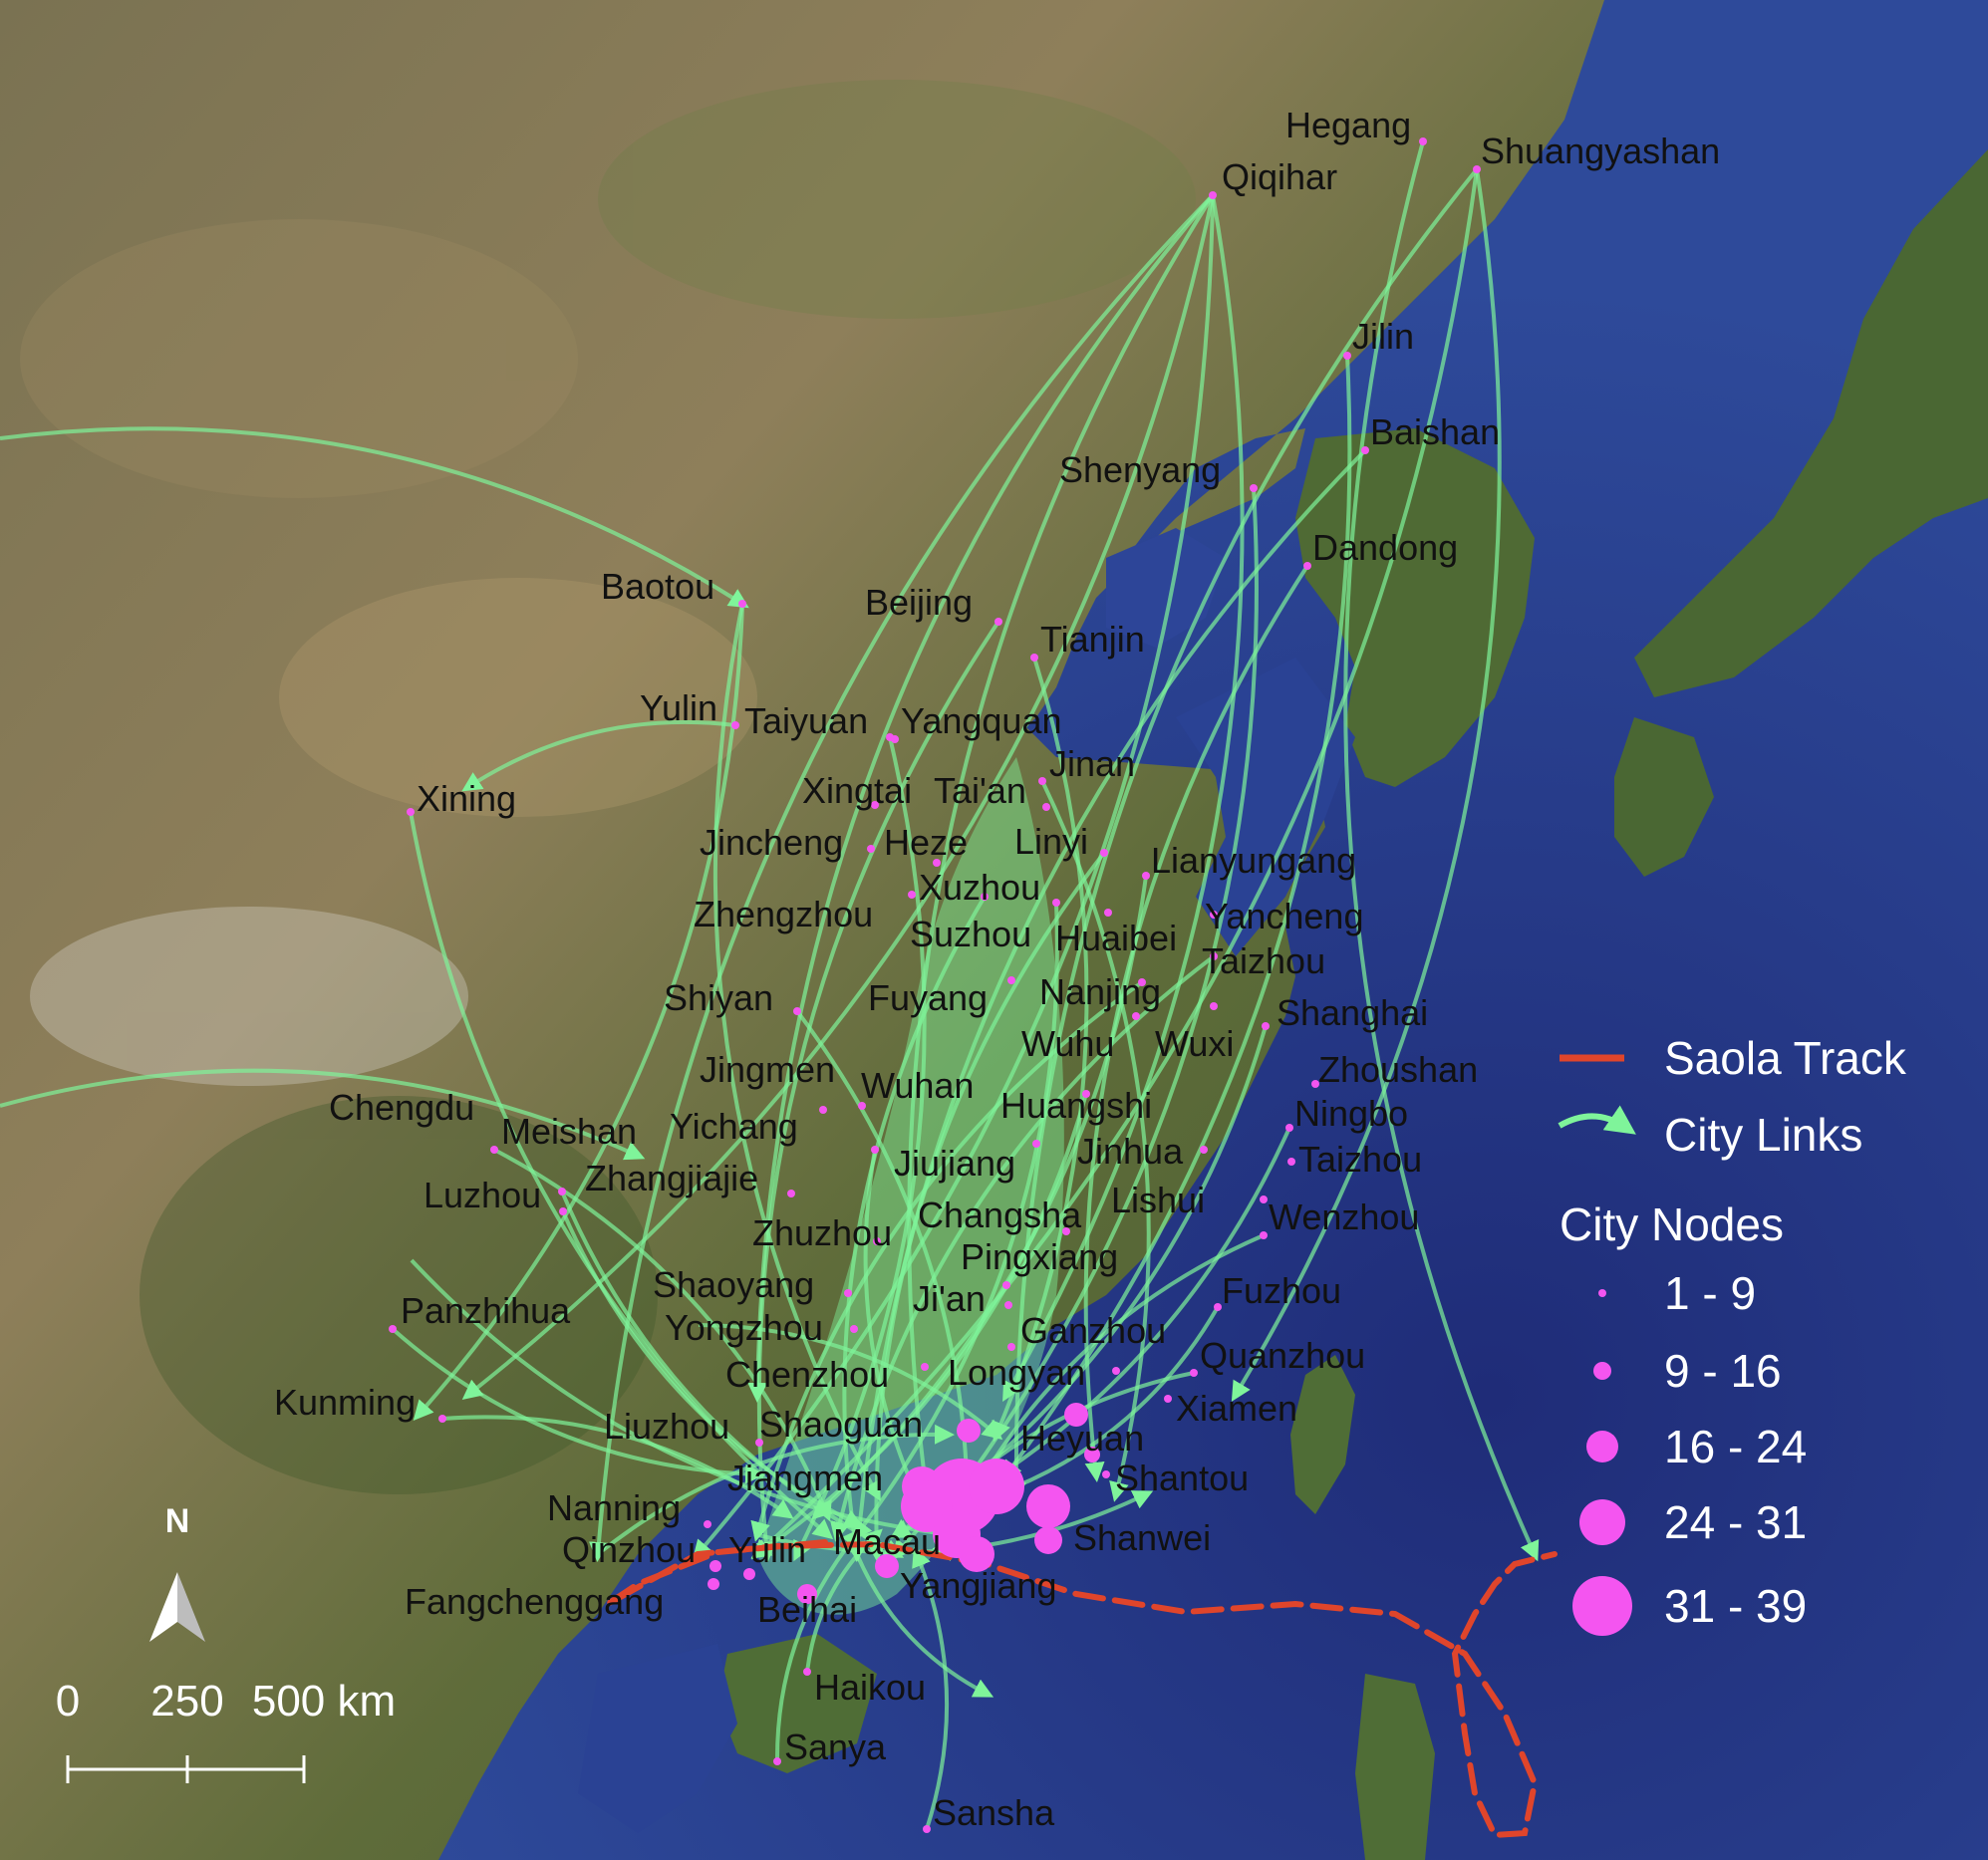 The image size is (1988, 1860). What do you see at coordinates (784, 914) in the screenshot?
I see `city-label: Zhengzhou` at bounding box center [784, 914].